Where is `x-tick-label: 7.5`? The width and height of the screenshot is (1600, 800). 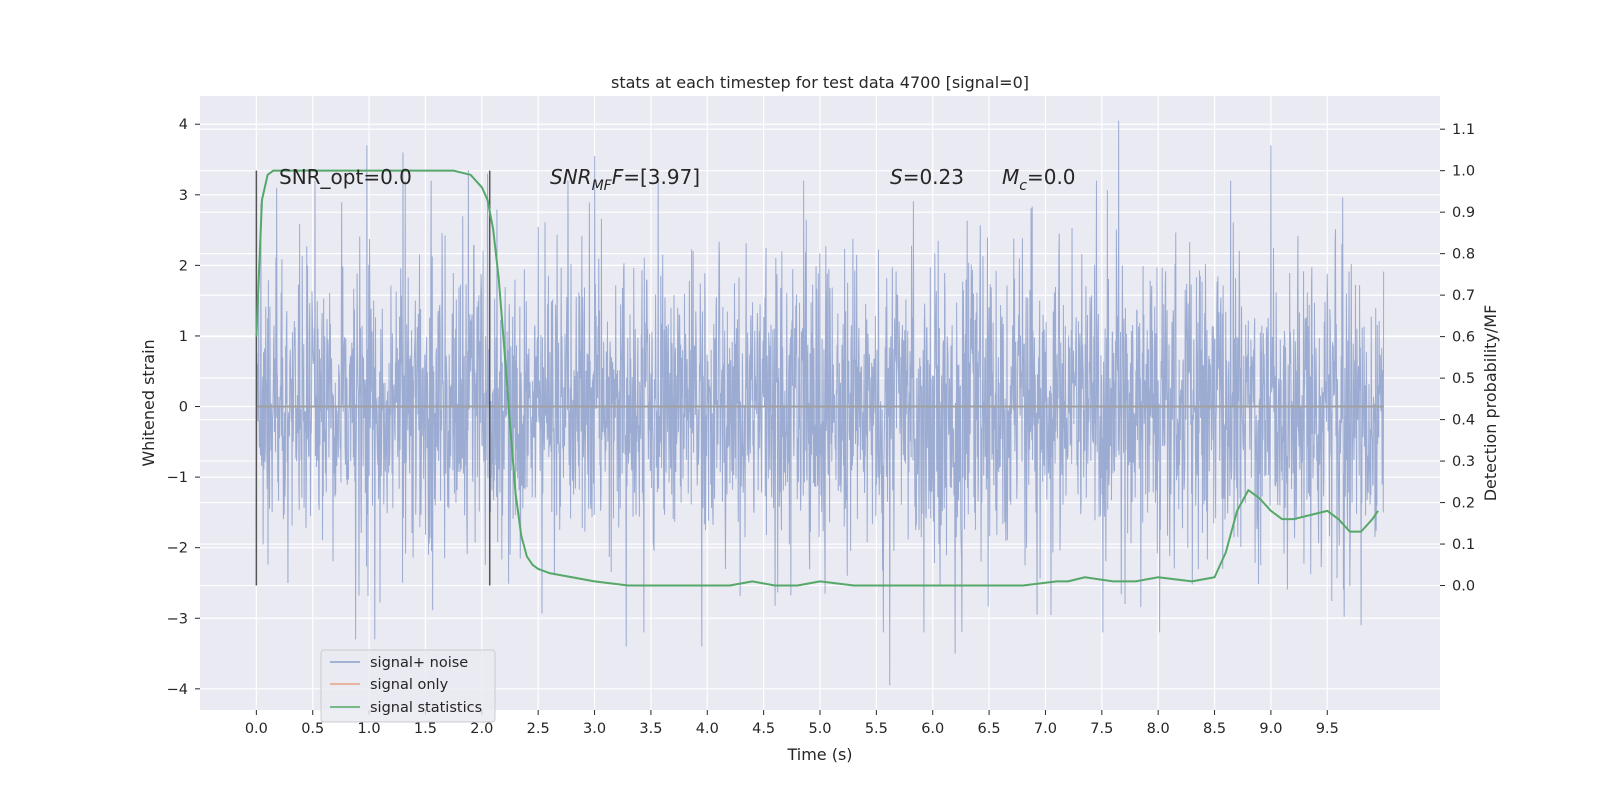
x-tick-label: 7.5 is located at coordinates (1101, 729).